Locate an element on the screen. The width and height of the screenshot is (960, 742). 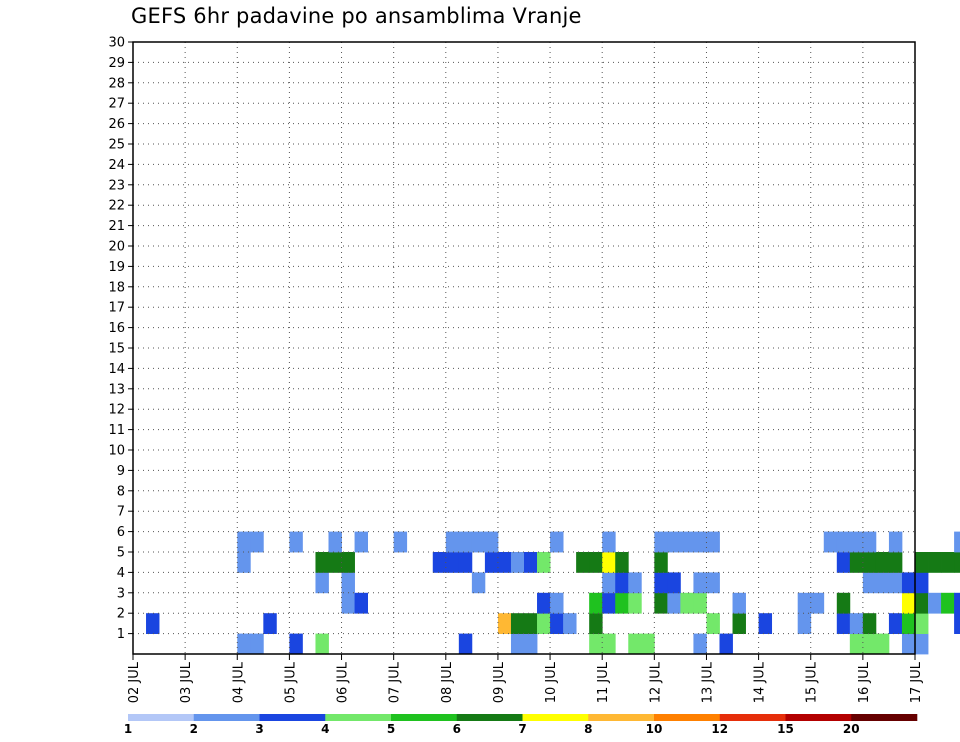
colorbar-label: 10 is located at coordinates (654, 729).